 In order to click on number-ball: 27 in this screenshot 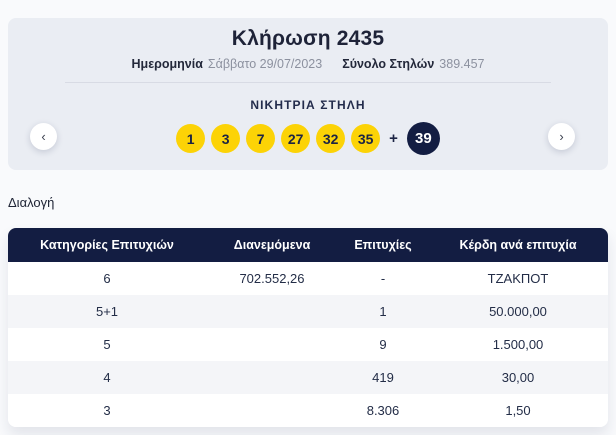, I will do `click(296, 138)`.